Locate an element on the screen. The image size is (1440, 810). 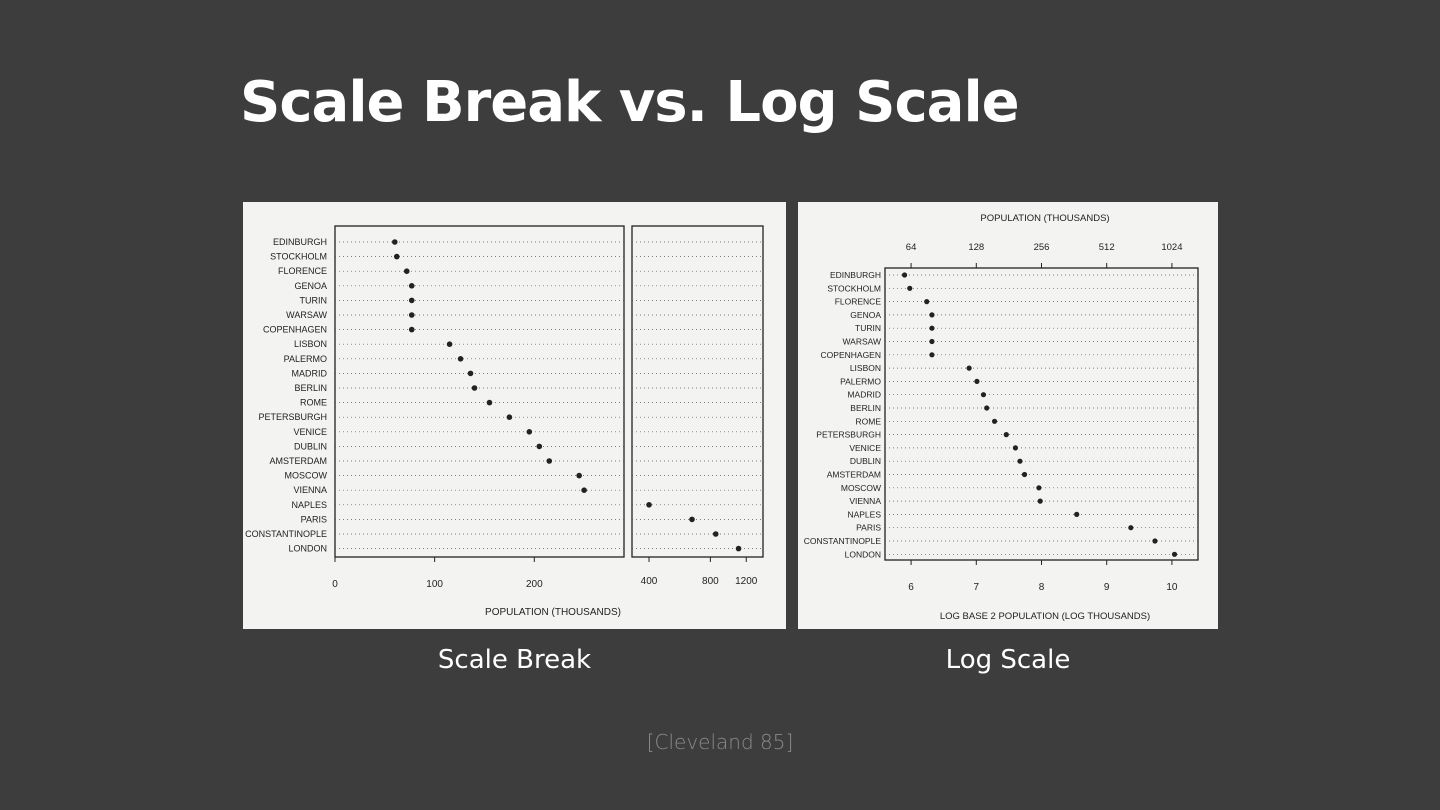
top-tick-label: 1024 is located at coordinates (1171, 247).